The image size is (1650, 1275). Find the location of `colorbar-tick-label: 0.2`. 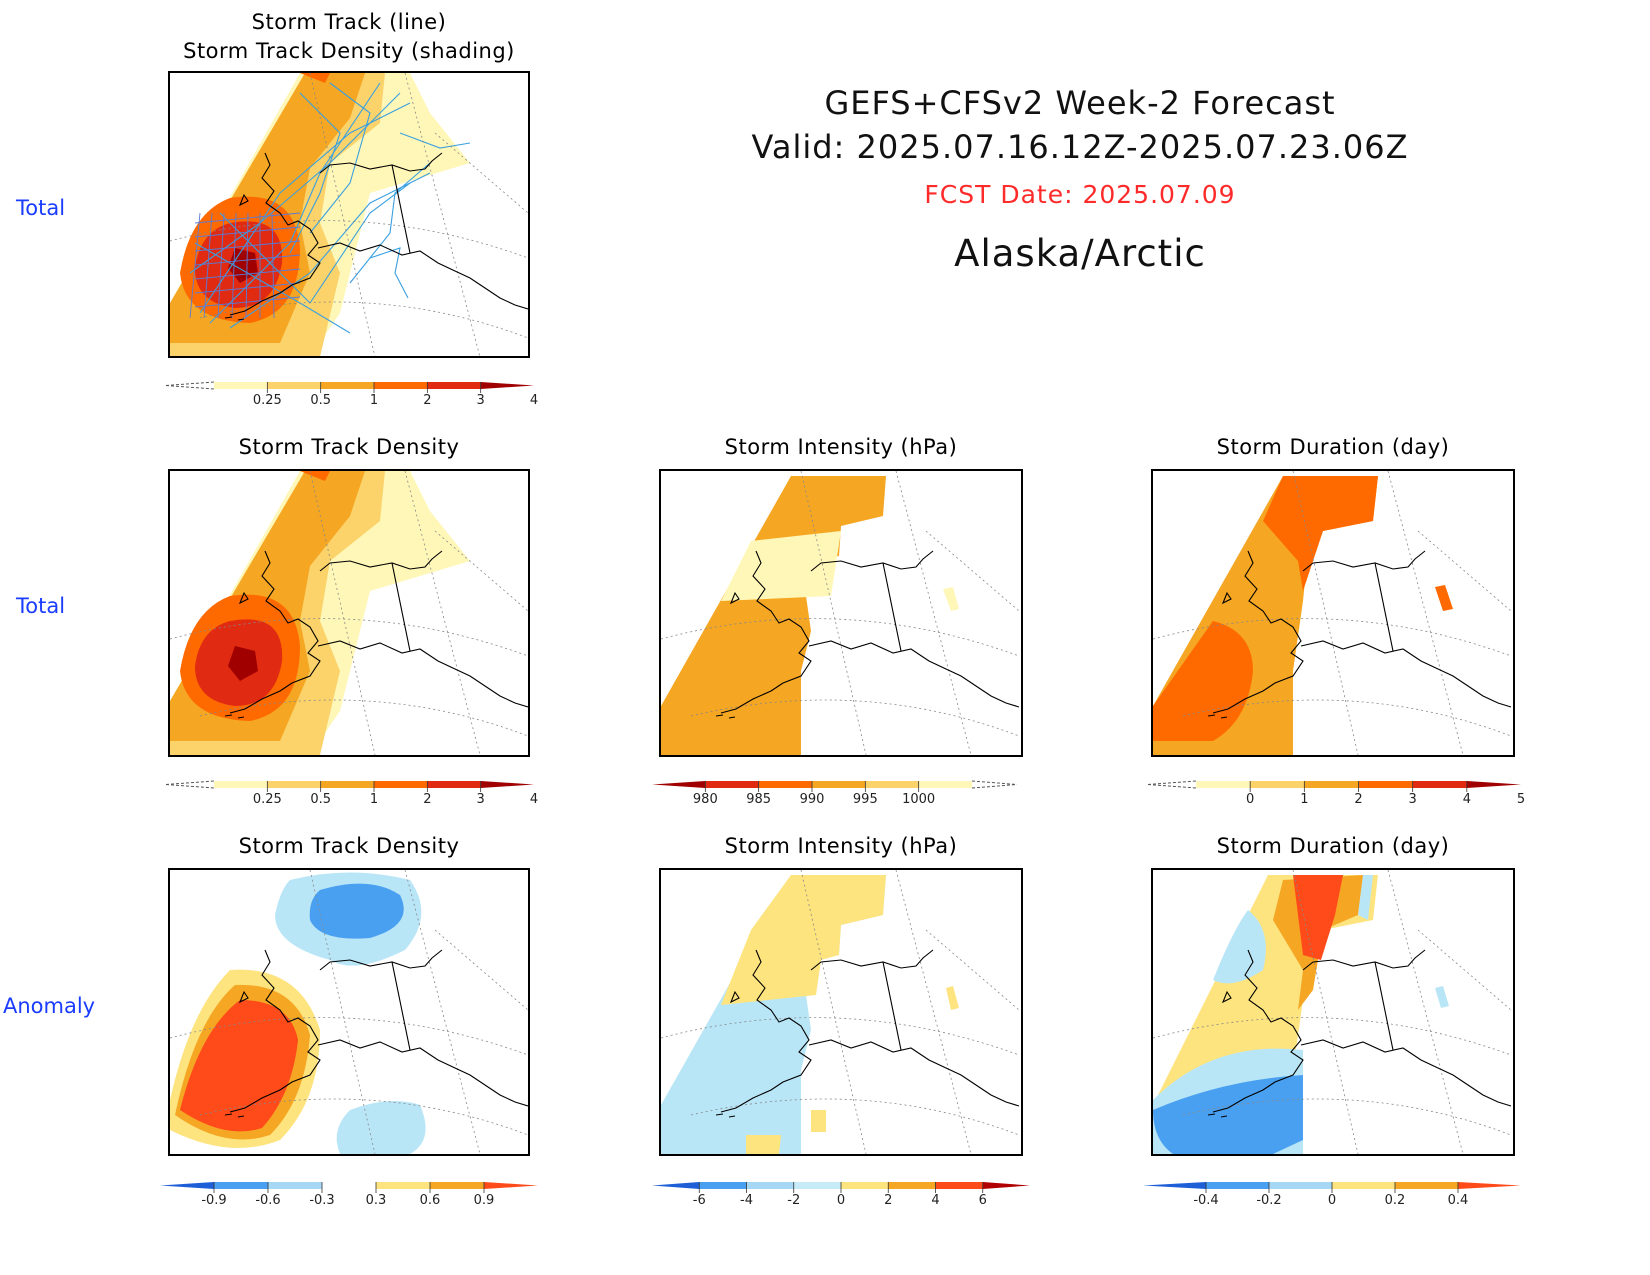

colorbar-tick-label: 0.2 is located at coordinates (1395, 1200).